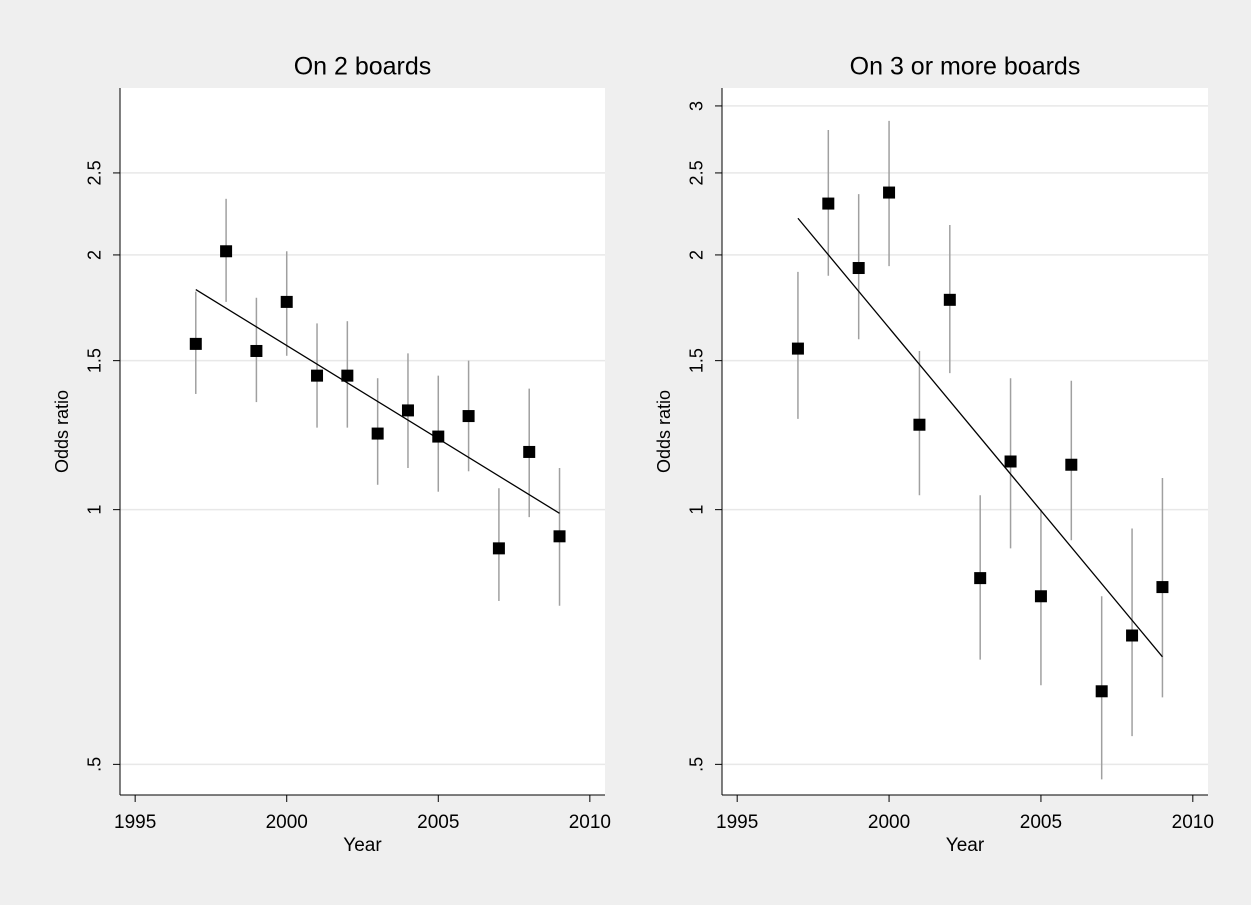 The height and width of the screenshot is (905, 1251). I want to click on chart-title: On 2 boards, so click(363, 67).